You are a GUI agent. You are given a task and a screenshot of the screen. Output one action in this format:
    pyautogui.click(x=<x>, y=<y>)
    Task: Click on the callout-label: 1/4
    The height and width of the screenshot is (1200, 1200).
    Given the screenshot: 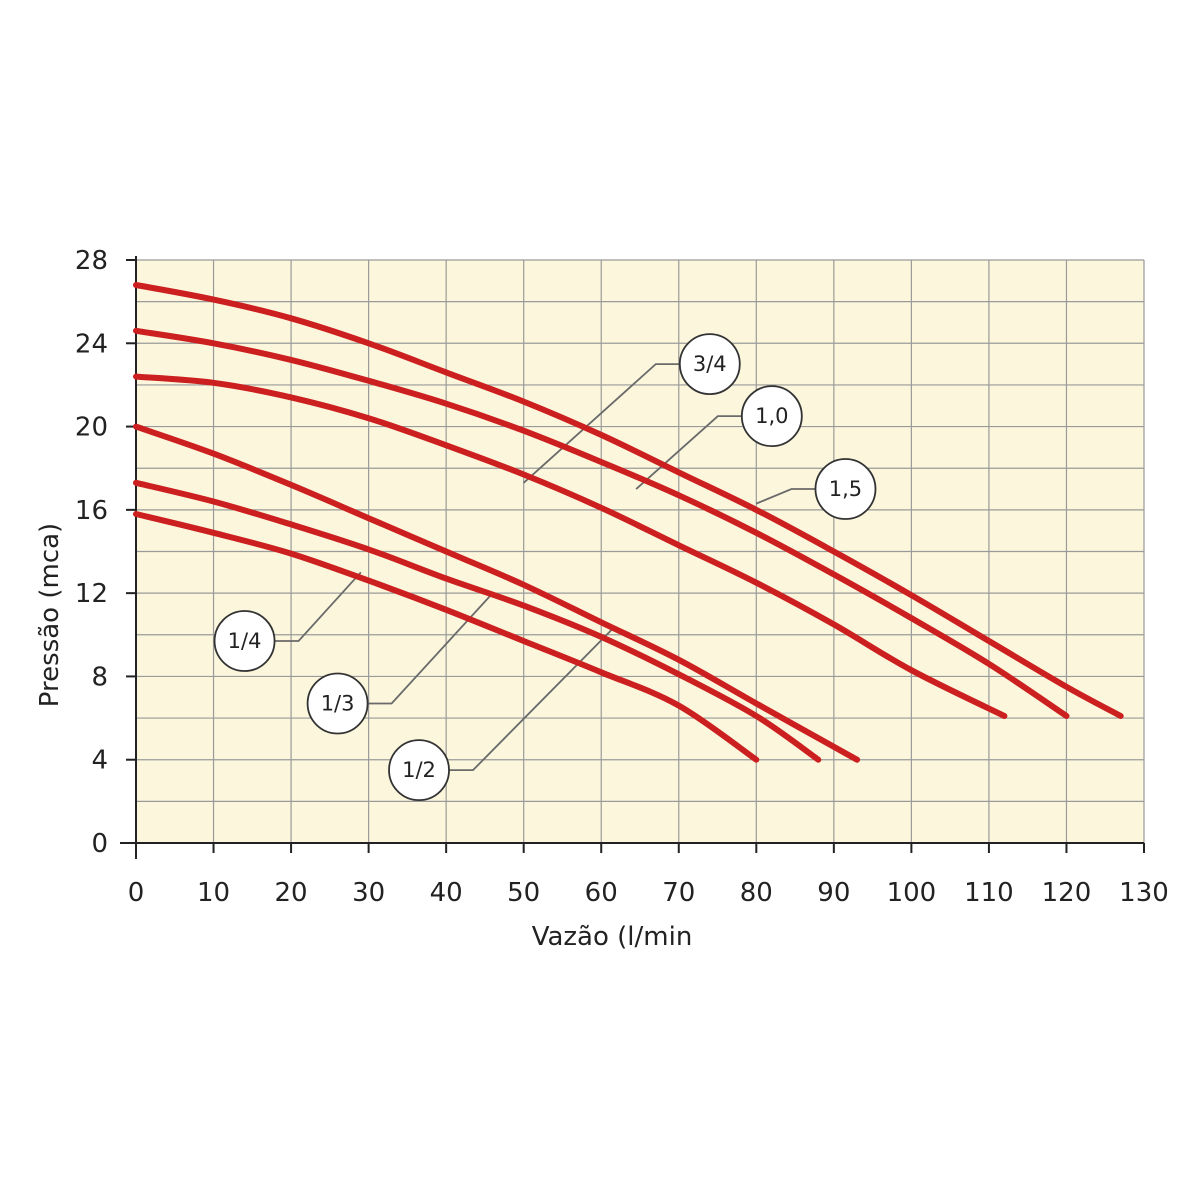 What is the action you would take?
    pyautogui.click(x=245, y=641)
    